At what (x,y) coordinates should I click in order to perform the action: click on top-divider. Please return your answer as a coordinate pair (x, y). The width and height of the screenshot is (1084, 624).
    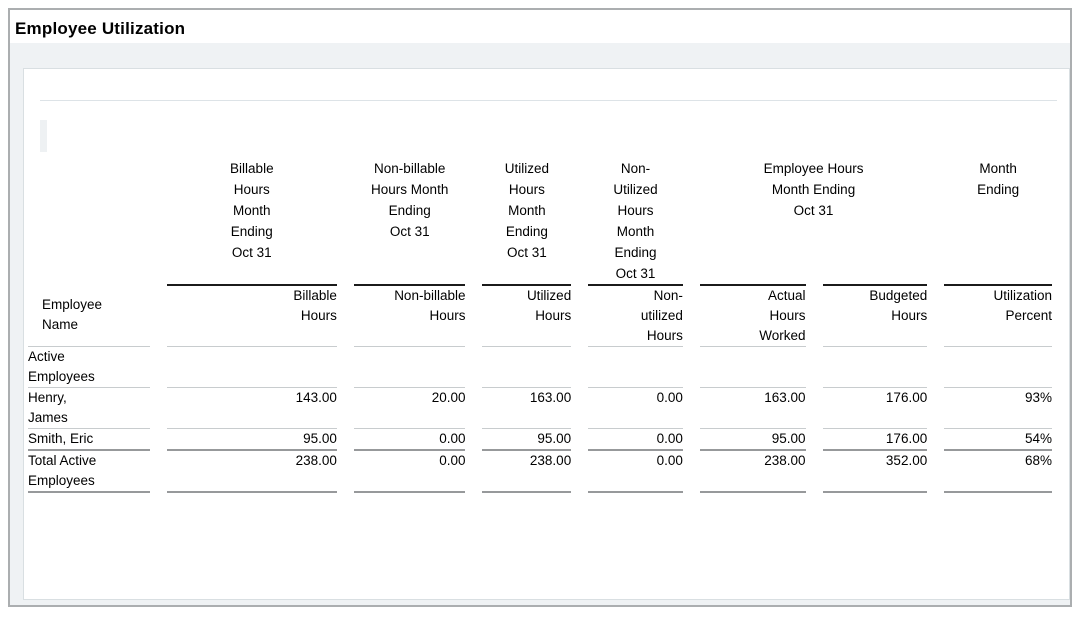
    Looking at the image, I should click on (548, 100).